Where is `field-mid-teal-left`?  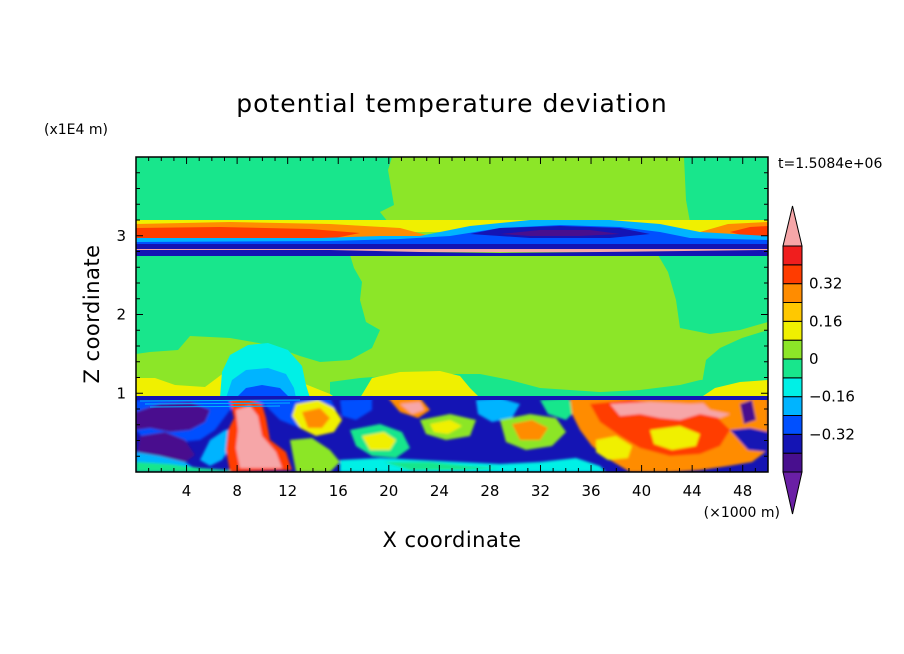
field-mid-teal-left is located at coordinates (258, 308).